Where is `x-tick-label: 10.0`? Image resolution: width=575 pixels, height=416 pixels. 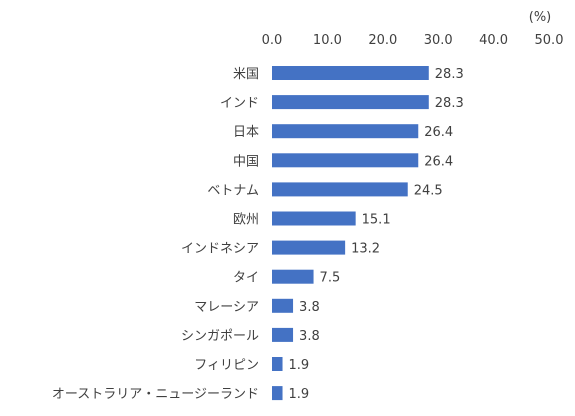
x-tick-label: 10.0 is located at coordinates (327, 40).